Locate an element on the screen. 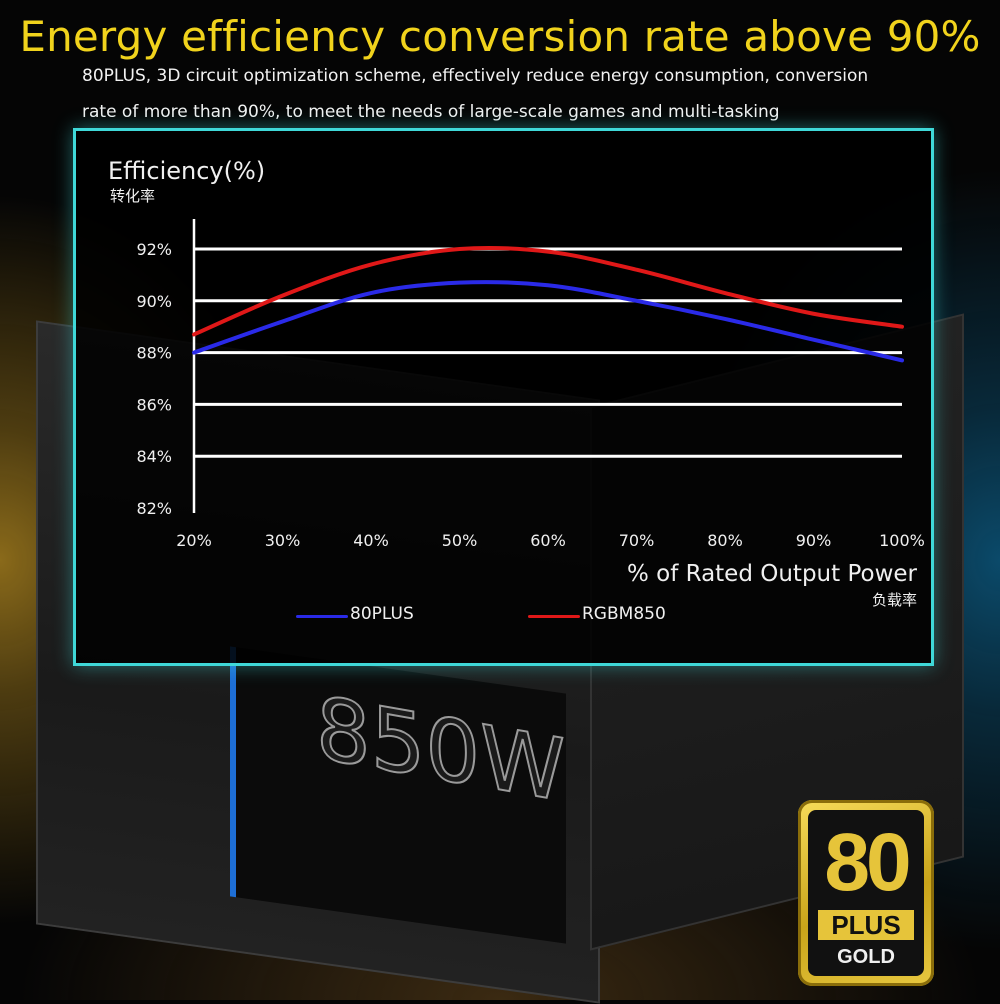 The image size is (1000, 1004). y-tick-label: 88% is located at coordinates (154, 353).